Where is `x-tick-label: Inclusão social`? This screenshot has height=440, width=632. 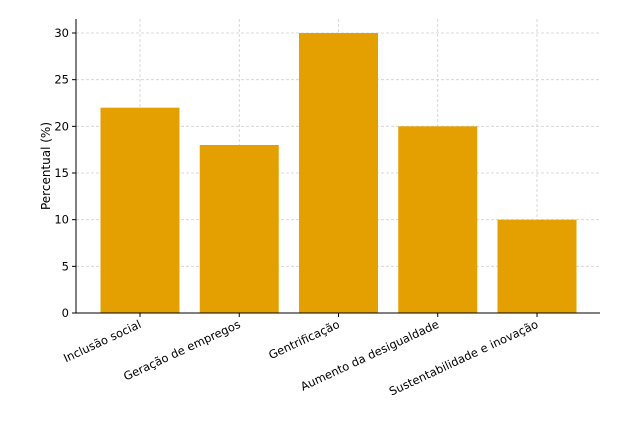
x-tick-label: Inclusão social is located at coordinates (102, 341).